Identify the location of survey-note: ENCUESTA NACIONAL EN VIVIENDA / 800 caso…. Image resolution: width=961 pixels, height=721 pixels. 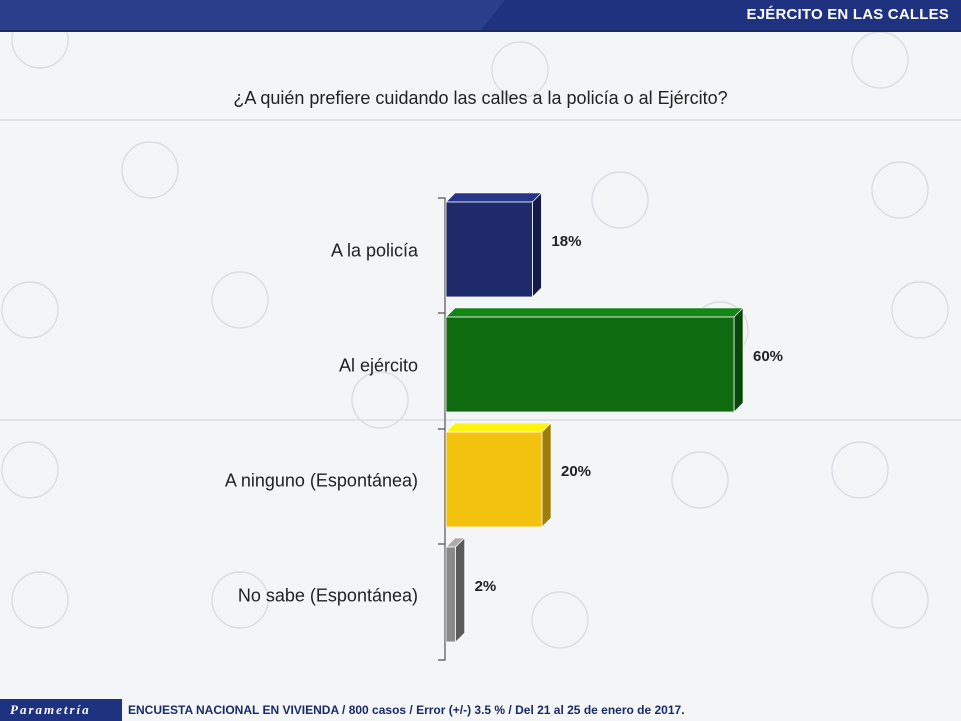
(406, 710).